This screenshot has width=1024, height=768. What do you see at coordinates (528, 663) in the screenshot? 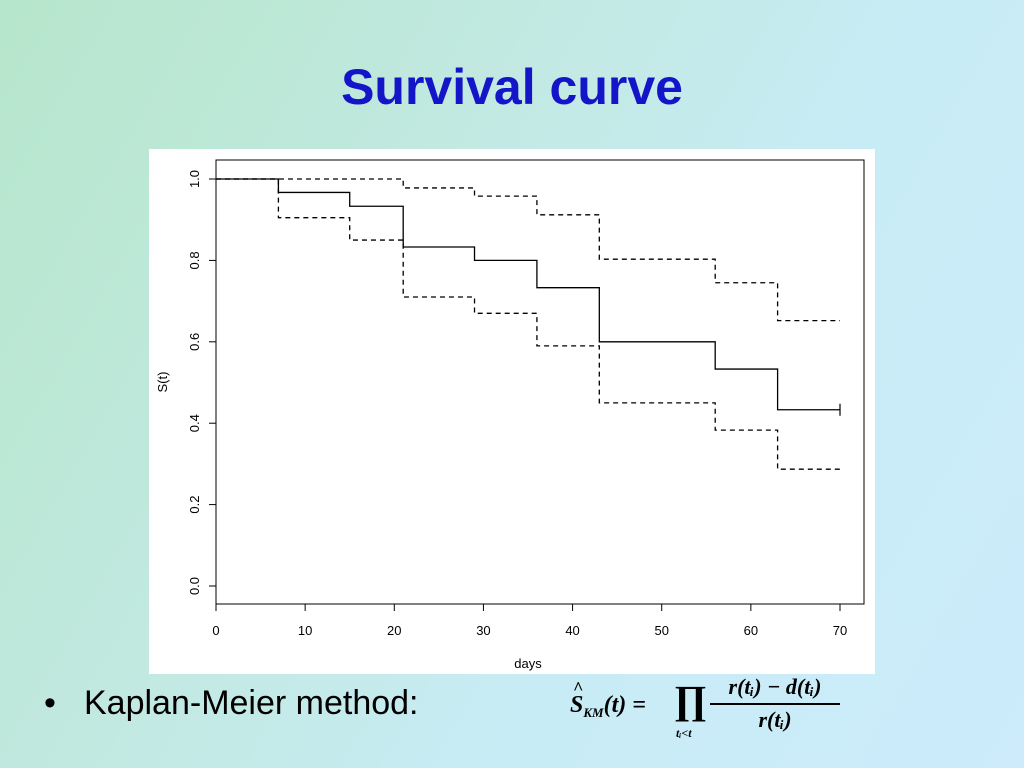
I see `x-axis-label: days` at bounding box center [528, 663].